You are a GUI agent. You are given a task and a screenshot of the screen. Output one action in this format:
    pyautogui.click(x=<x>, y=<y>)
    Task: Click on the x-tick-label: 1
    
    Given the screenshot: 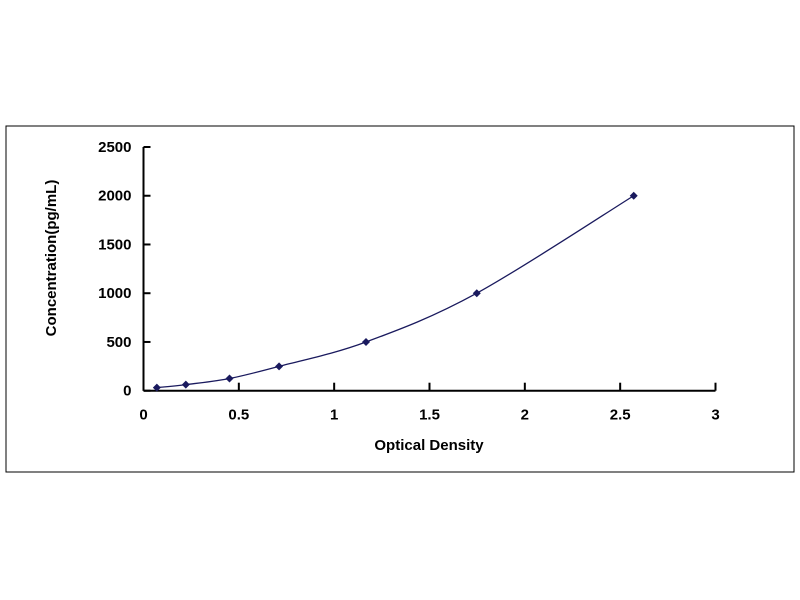 What is the action you would take?
    pyautogui.click(x=334, y=415)
    